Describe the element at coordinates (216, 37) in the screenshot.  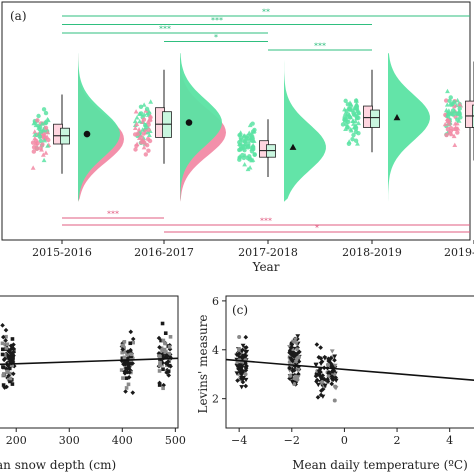
I see `significance-label: *` at that location.